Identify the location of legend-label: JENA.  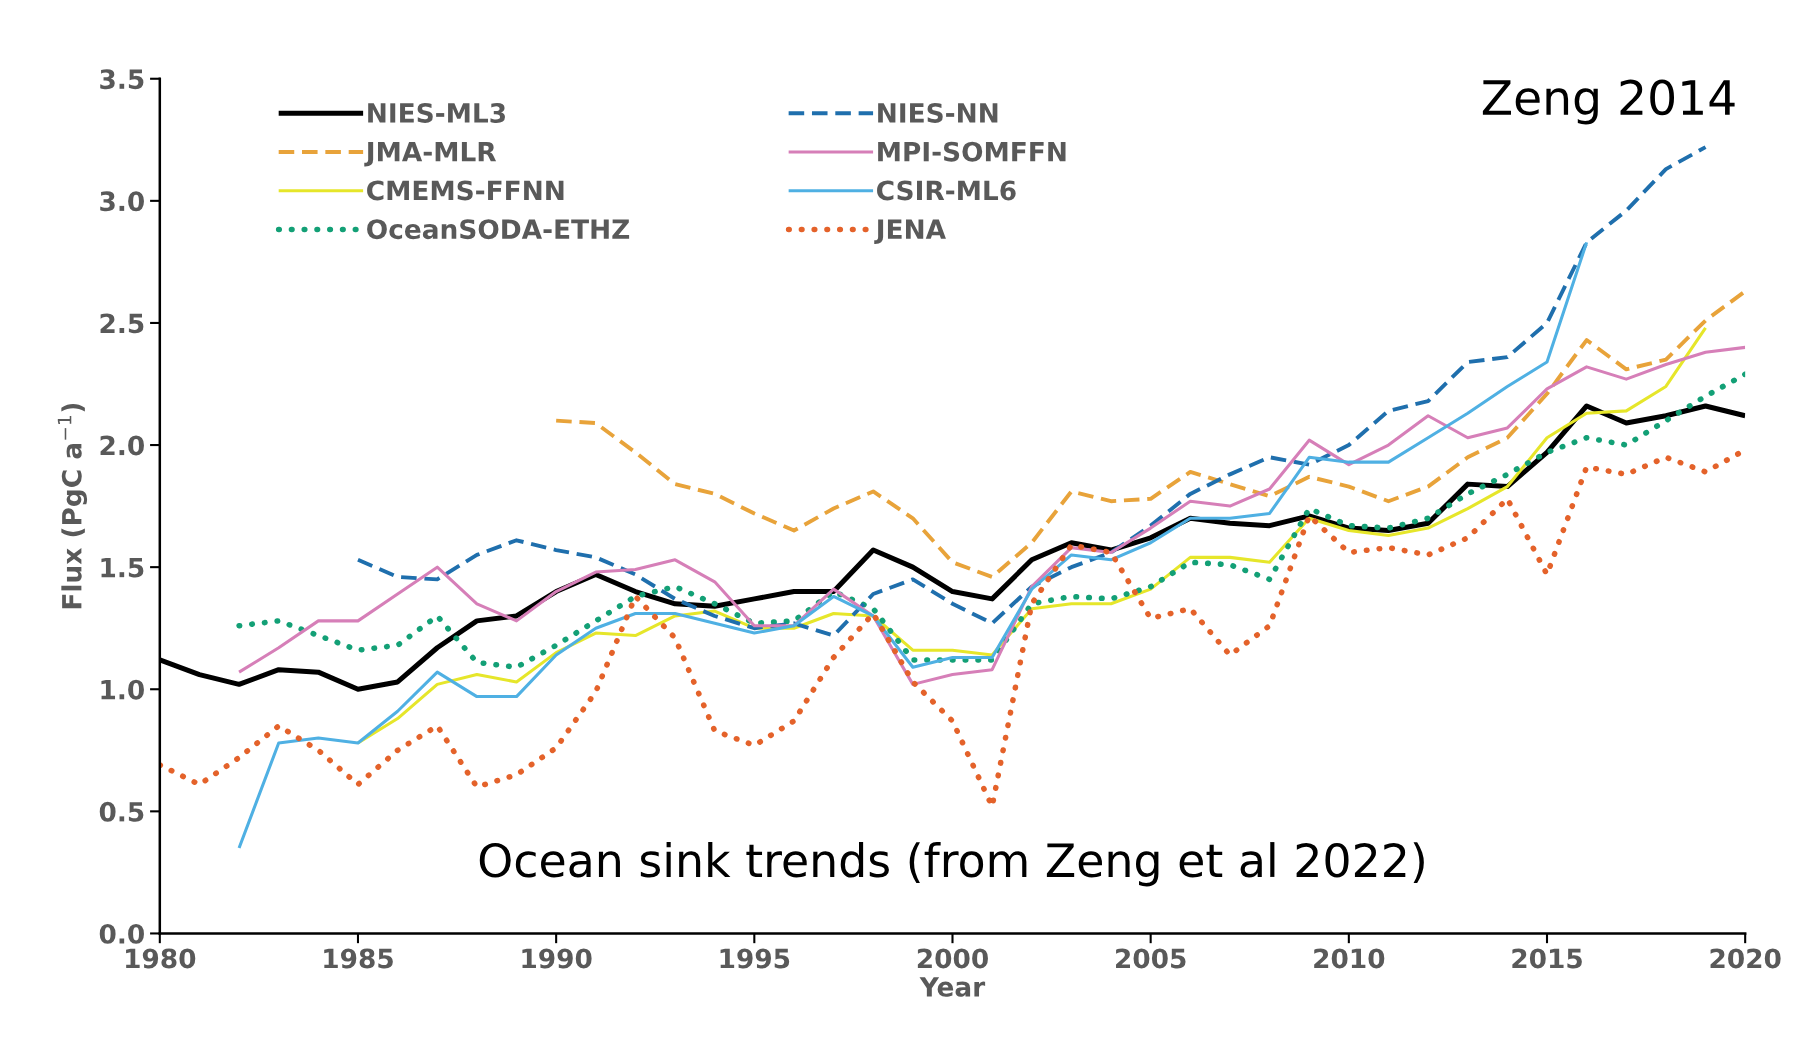
(910, 232).